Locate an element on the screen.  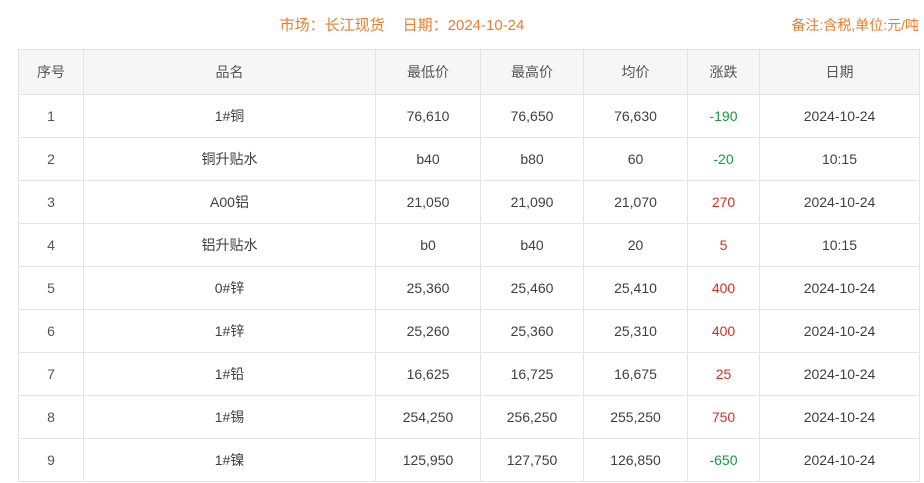
cell-name: 铝升贴水 is located at coordinates (229, 245).